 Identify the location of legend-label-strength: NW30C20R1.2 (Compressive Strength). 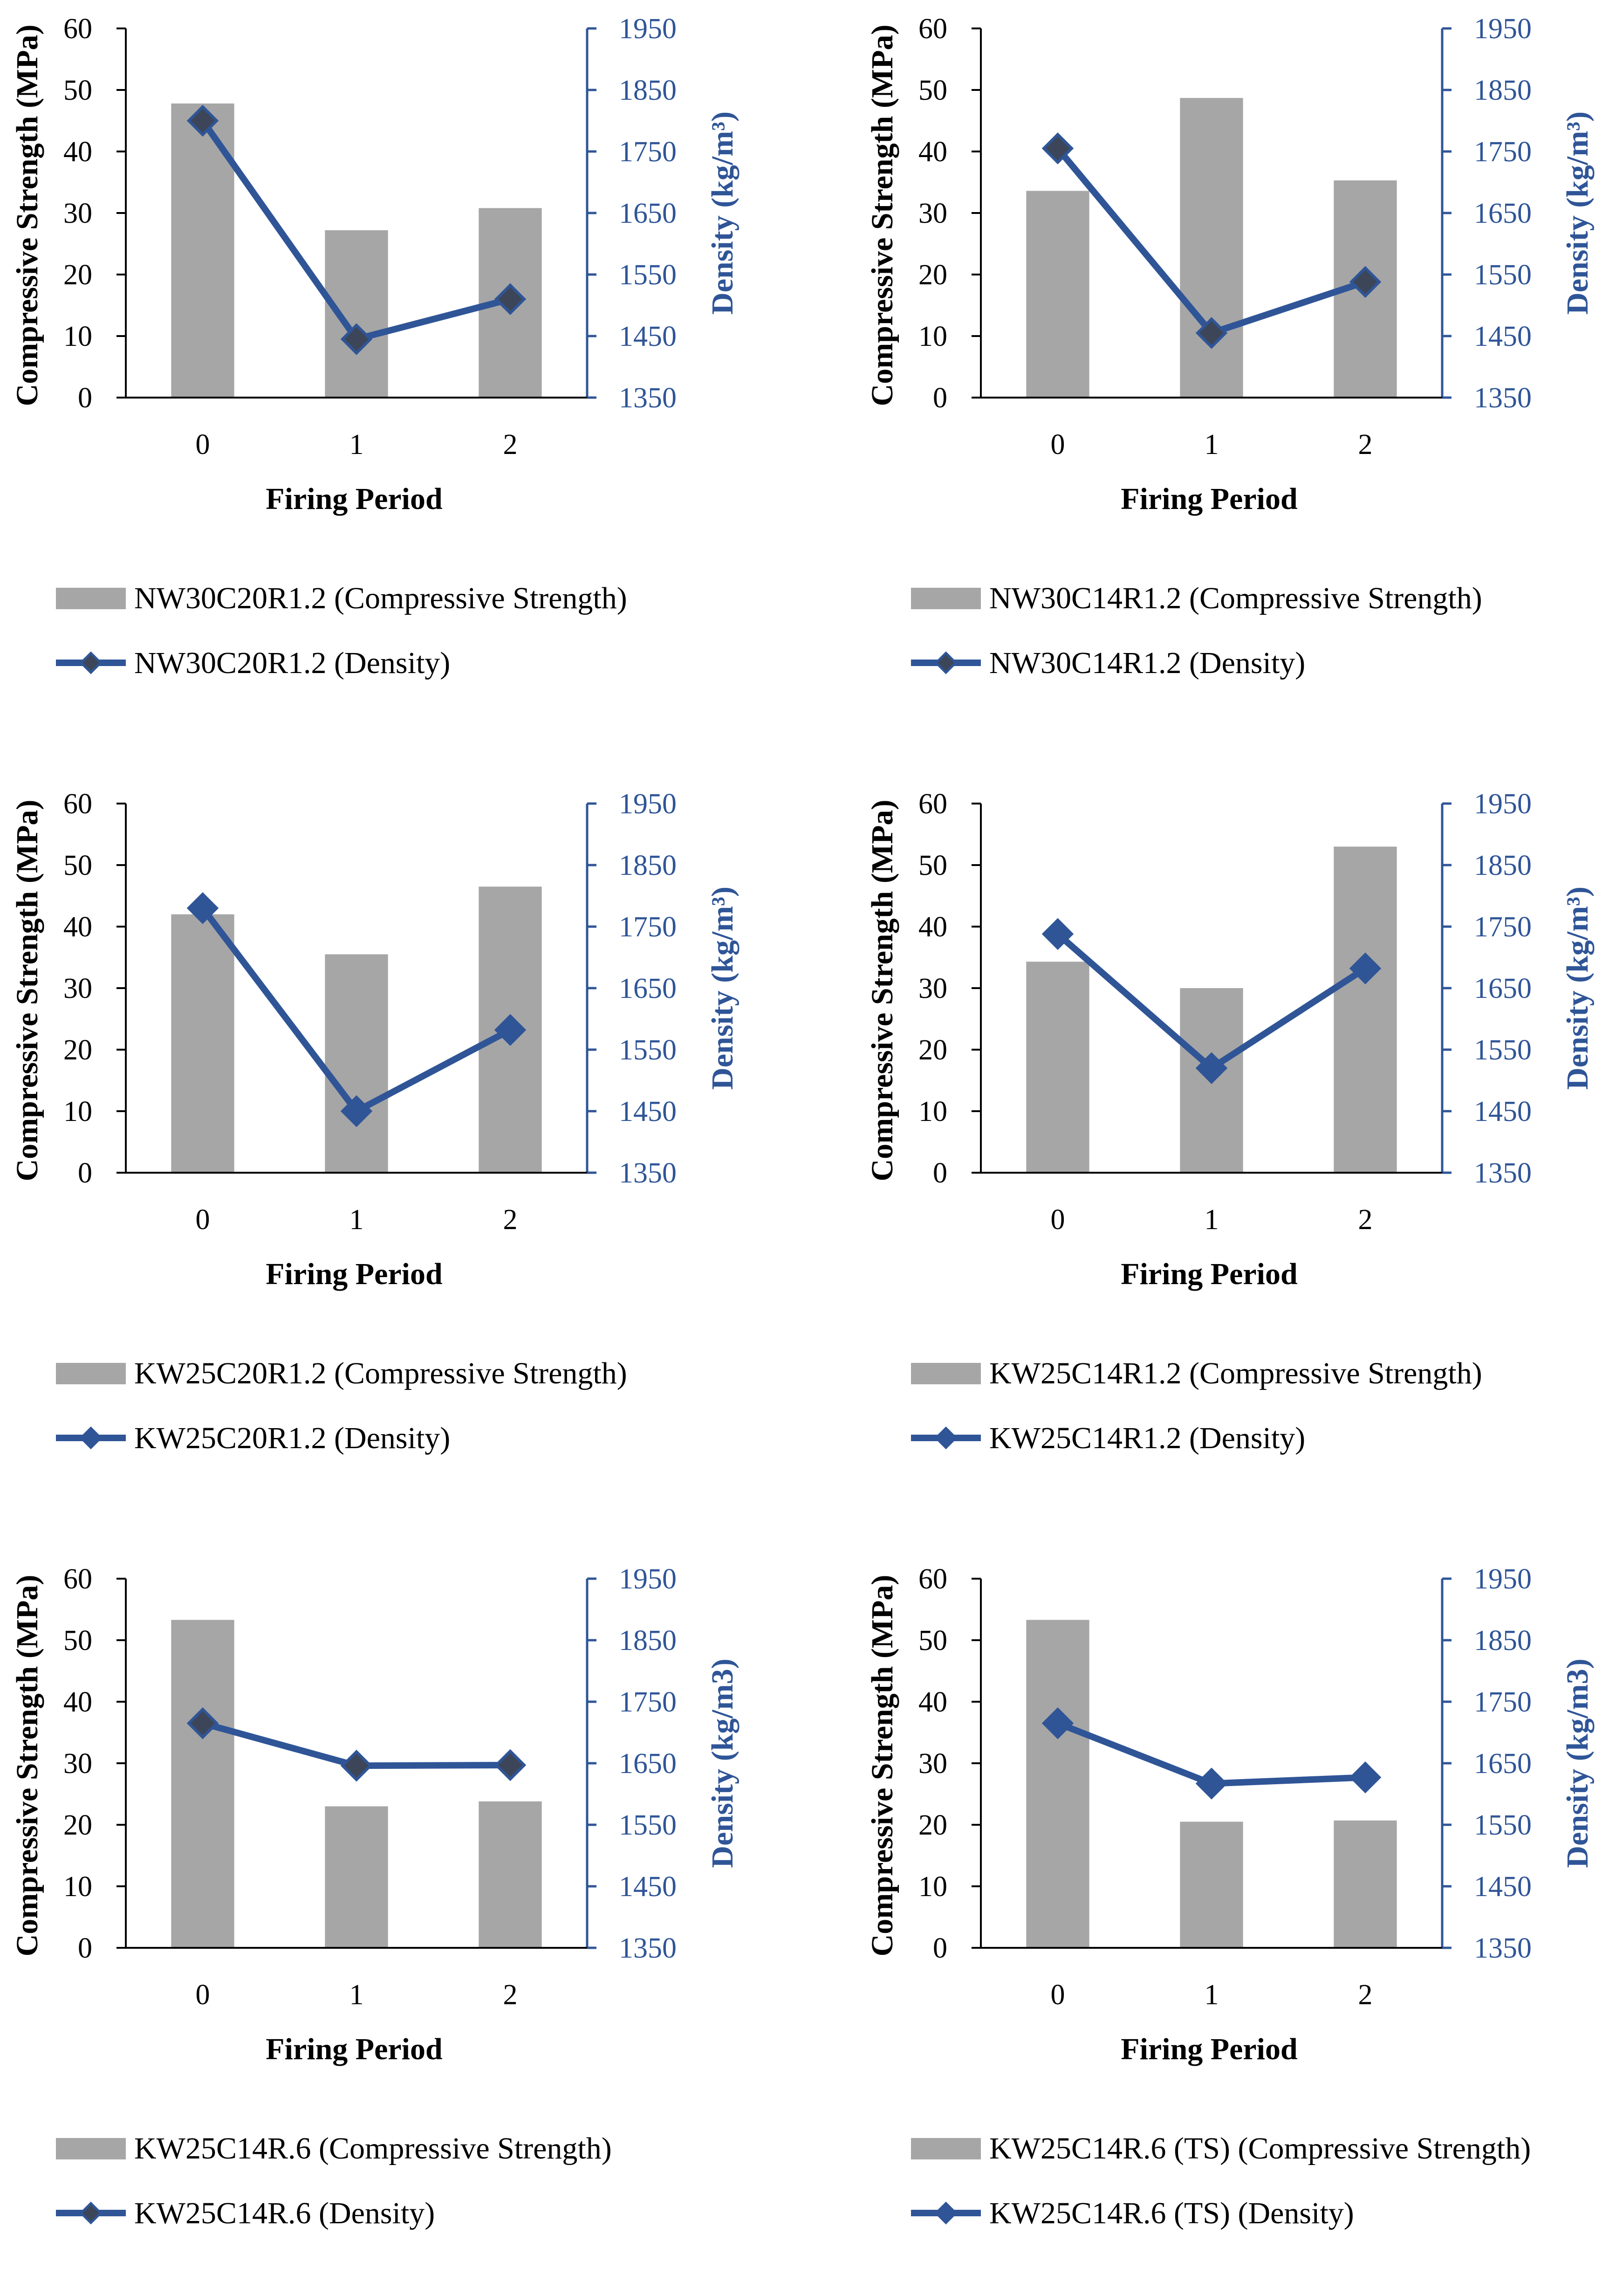
(380, 598).